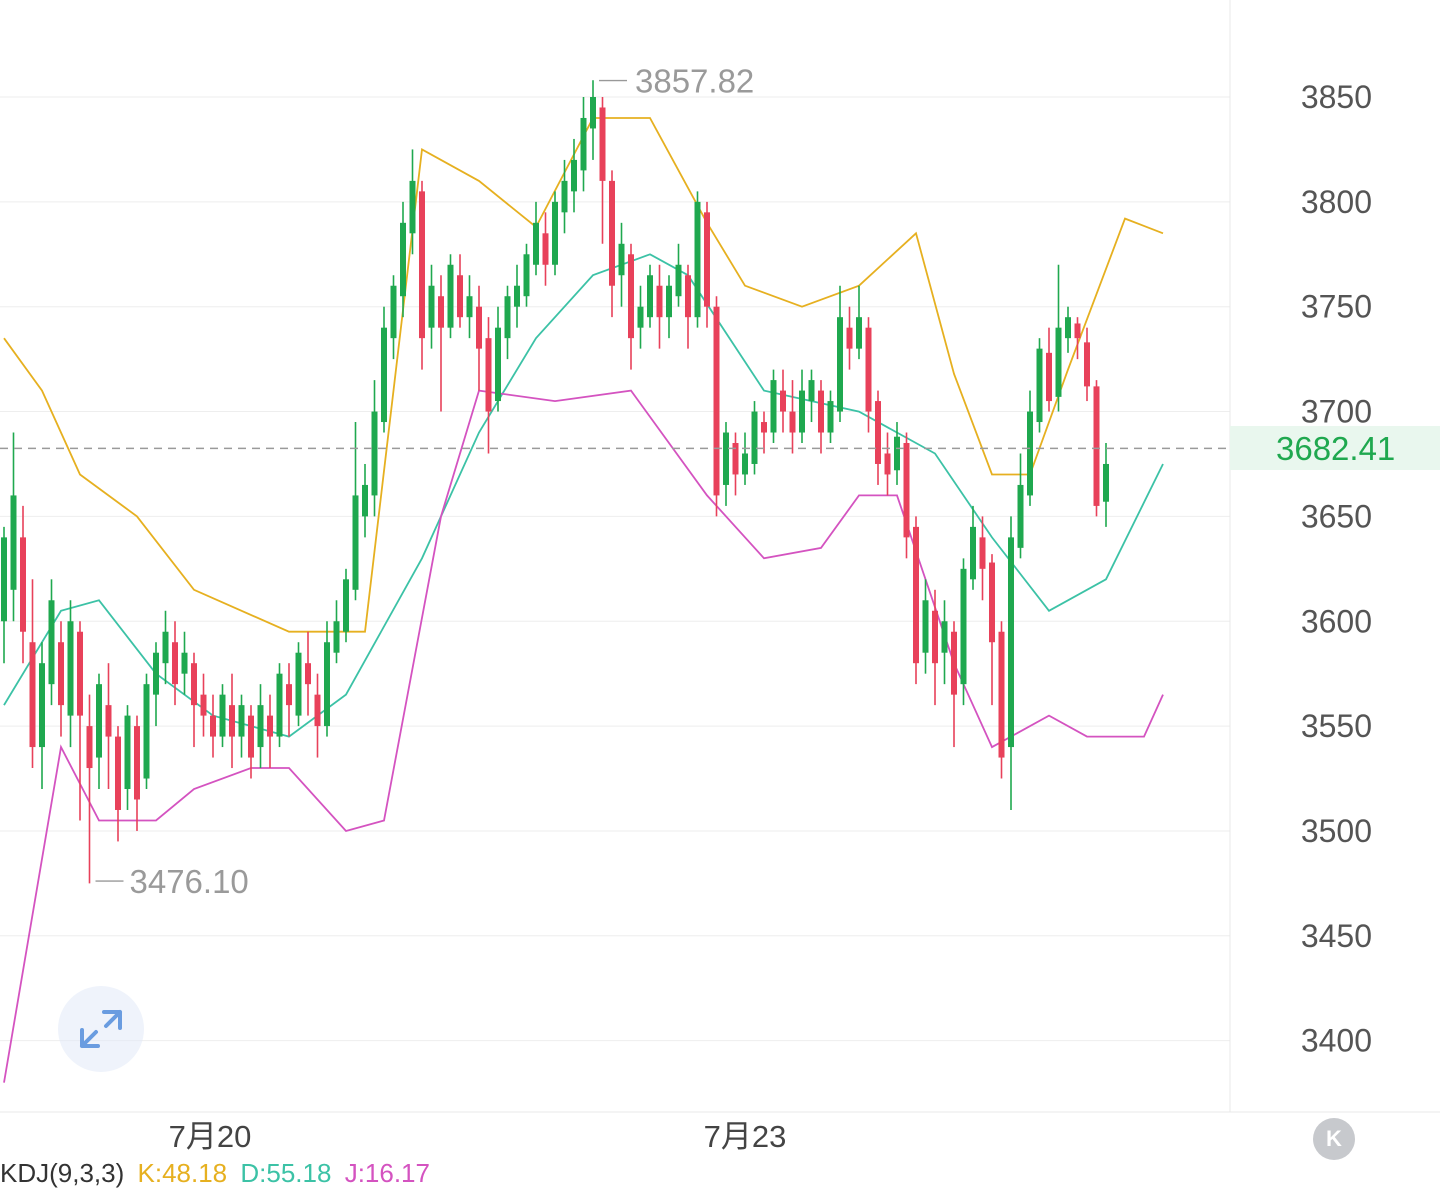 The height and width of the screenshot is (1189, 1440). I want to click on kdj-d: D:55.18, so click(286, 1173).